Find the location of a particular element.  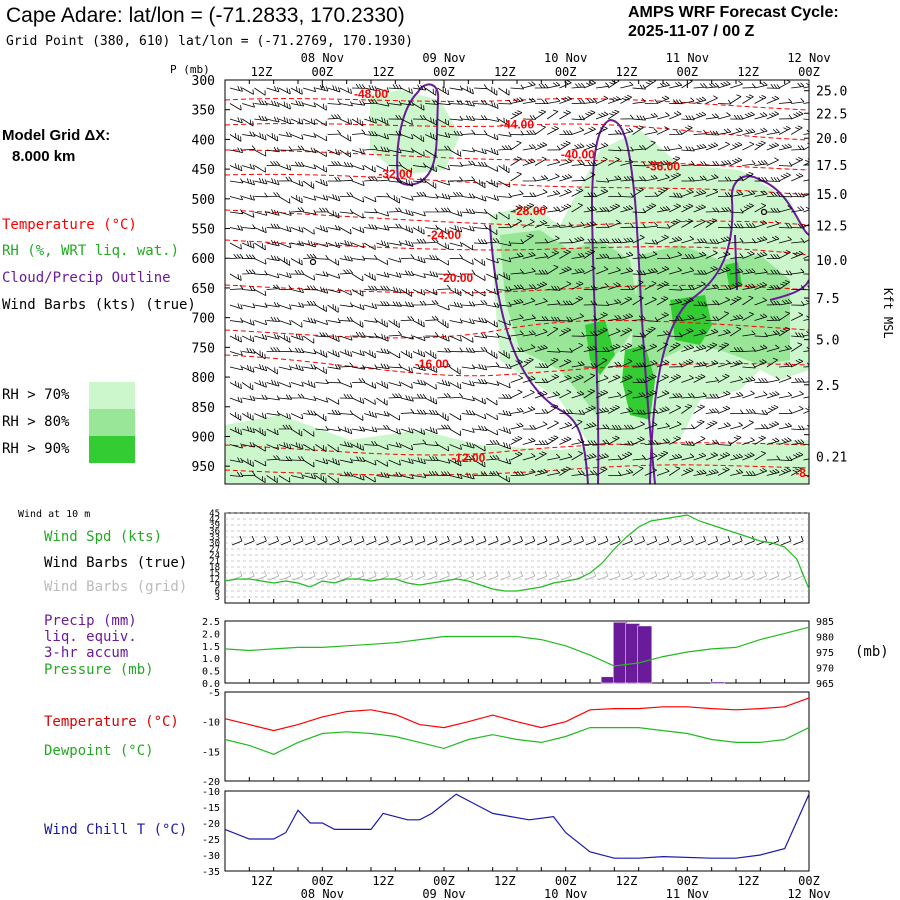

wind-ytick-3: 3 is located at coordinates (217, 598).